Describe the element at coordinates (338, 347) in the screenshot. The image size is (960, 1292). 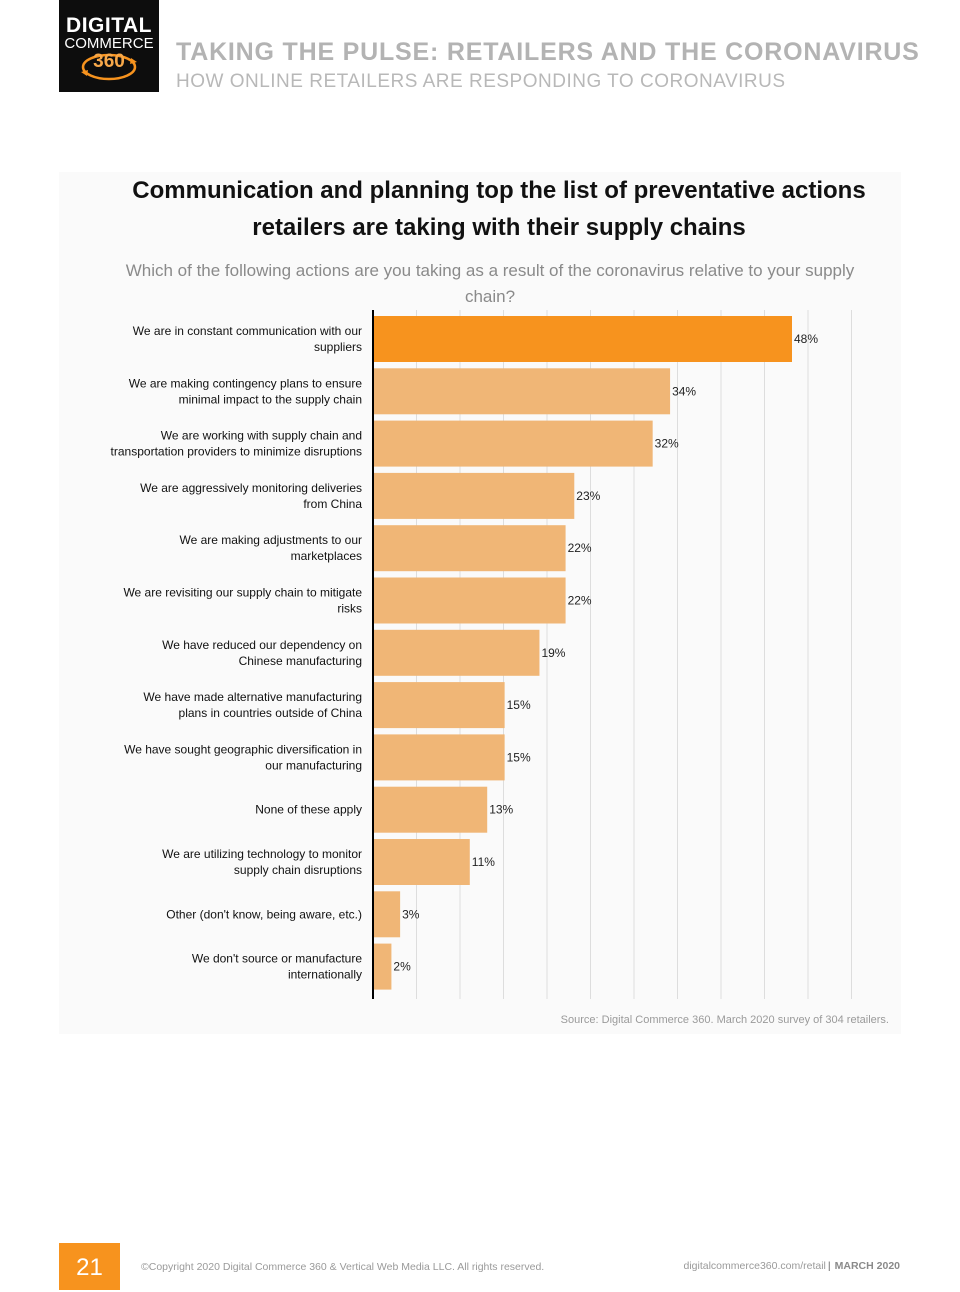
I see `category-label: suppliers` at that location.